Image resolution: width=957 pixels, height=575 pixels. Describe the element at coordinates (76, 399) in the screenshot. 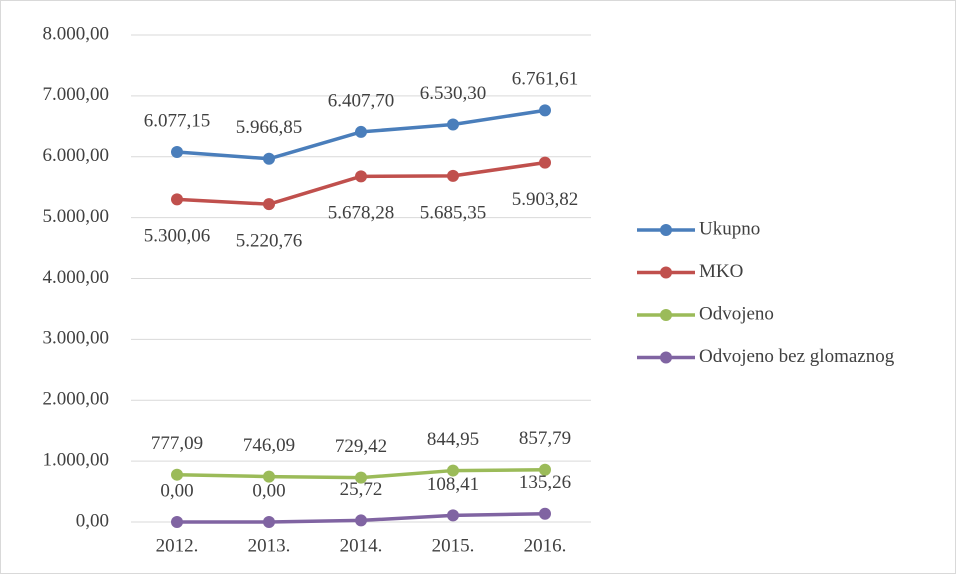

I see `y-tick-label: 2.000,00` at that location.